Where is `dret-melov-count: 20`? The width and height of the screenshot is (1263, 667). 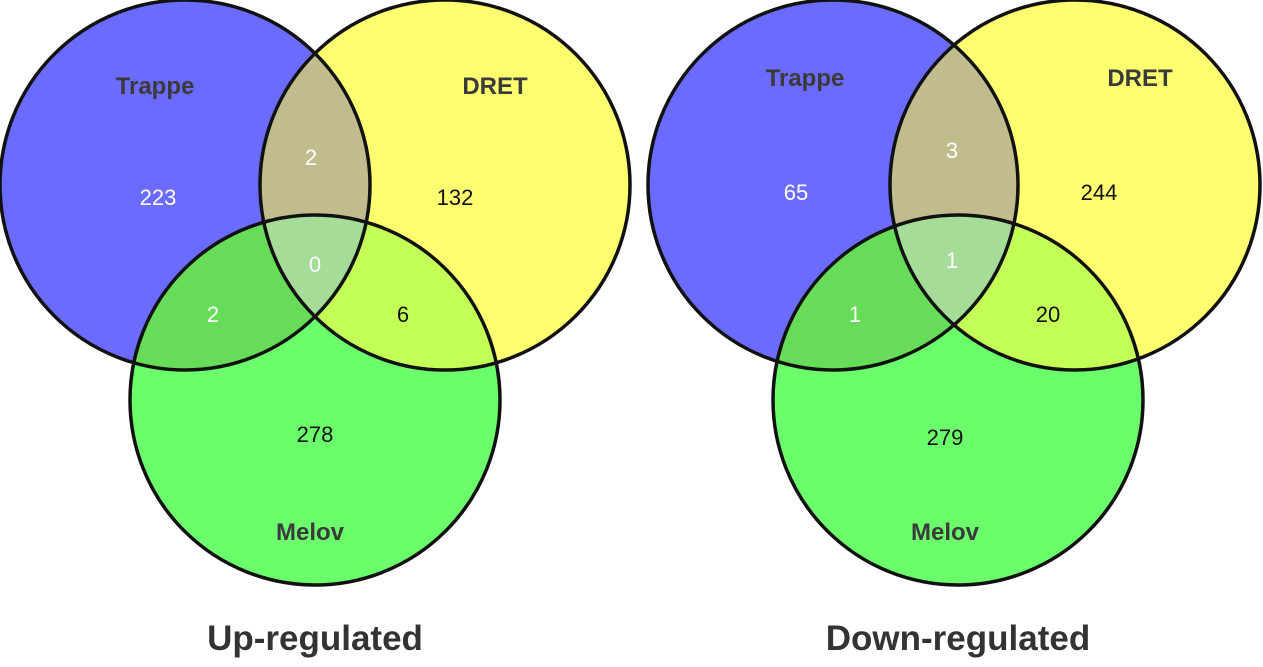
dret-melov-count: 20 is located at coordinates (1048, 314).